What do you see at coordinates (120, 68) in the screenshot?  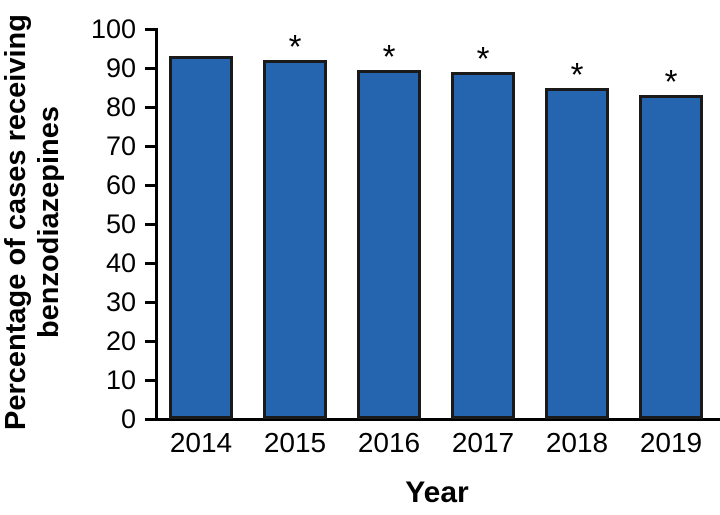 I see `y-tick-label-90: 90` at bounding box center [120, 68].